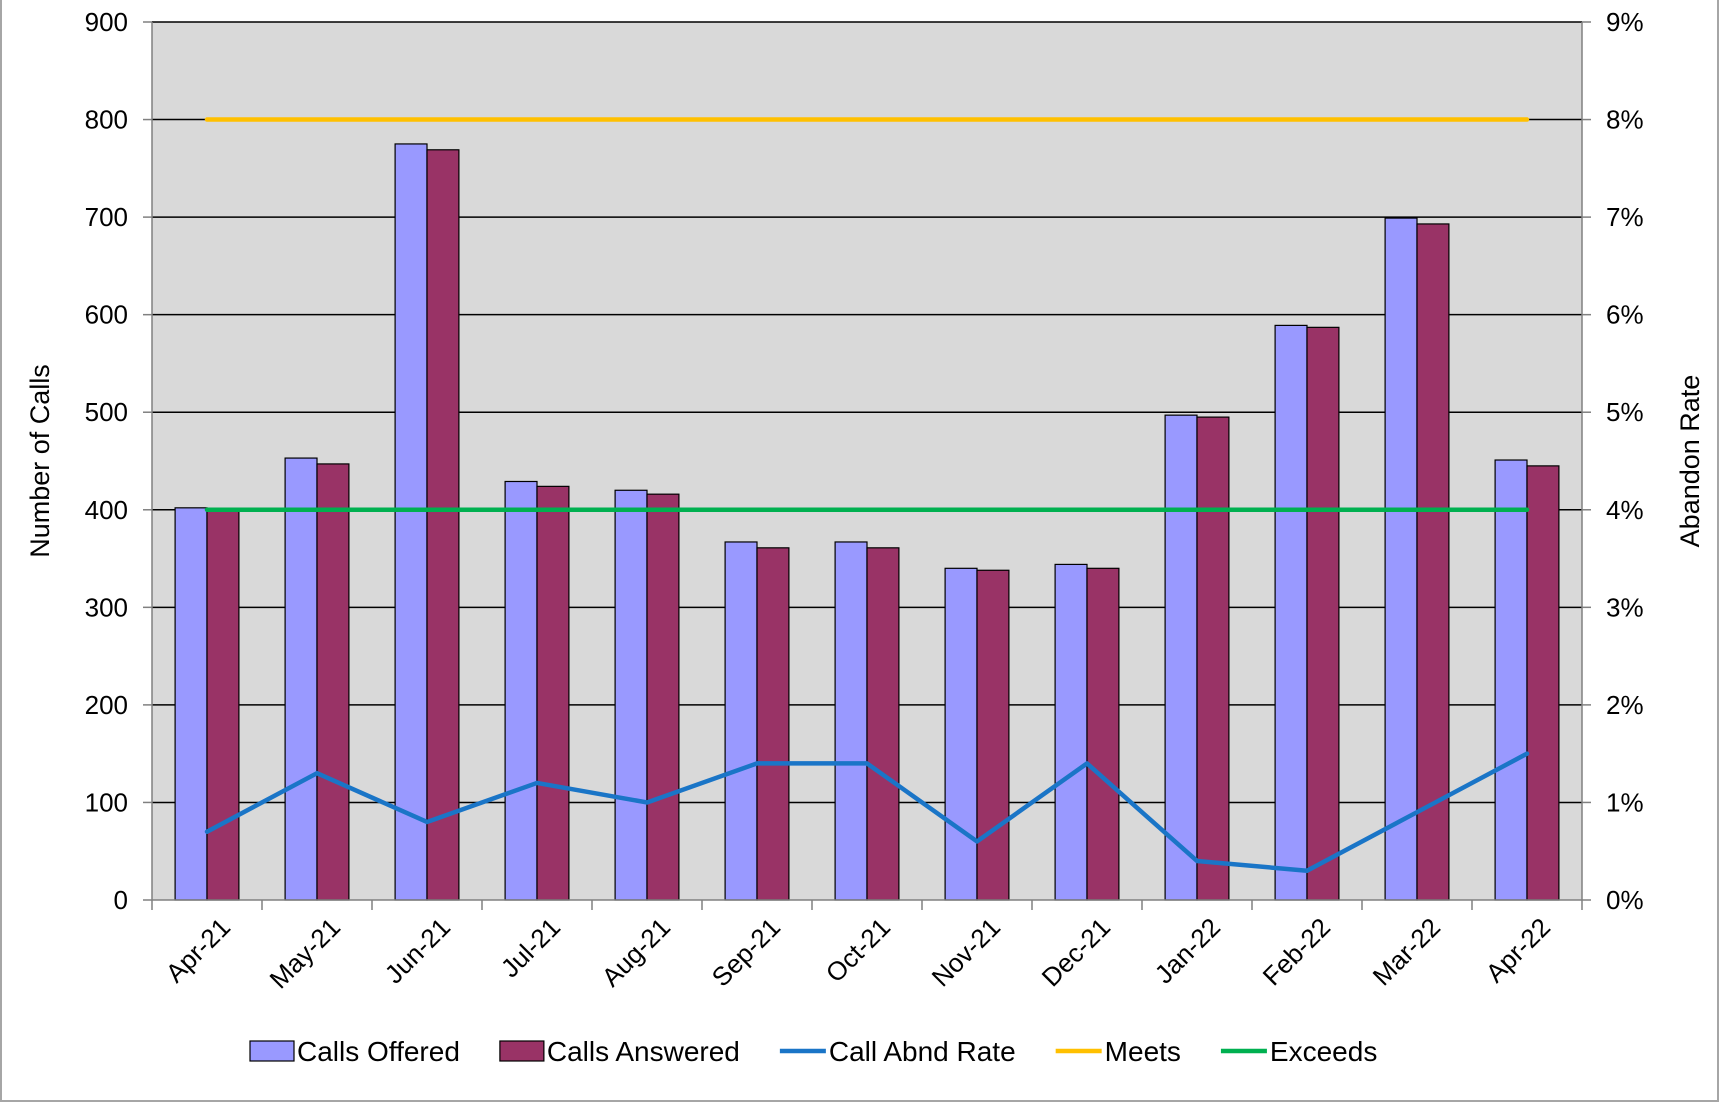  I want to click on legend-item-exceeds: Exceeds, so click(1298, 1051).